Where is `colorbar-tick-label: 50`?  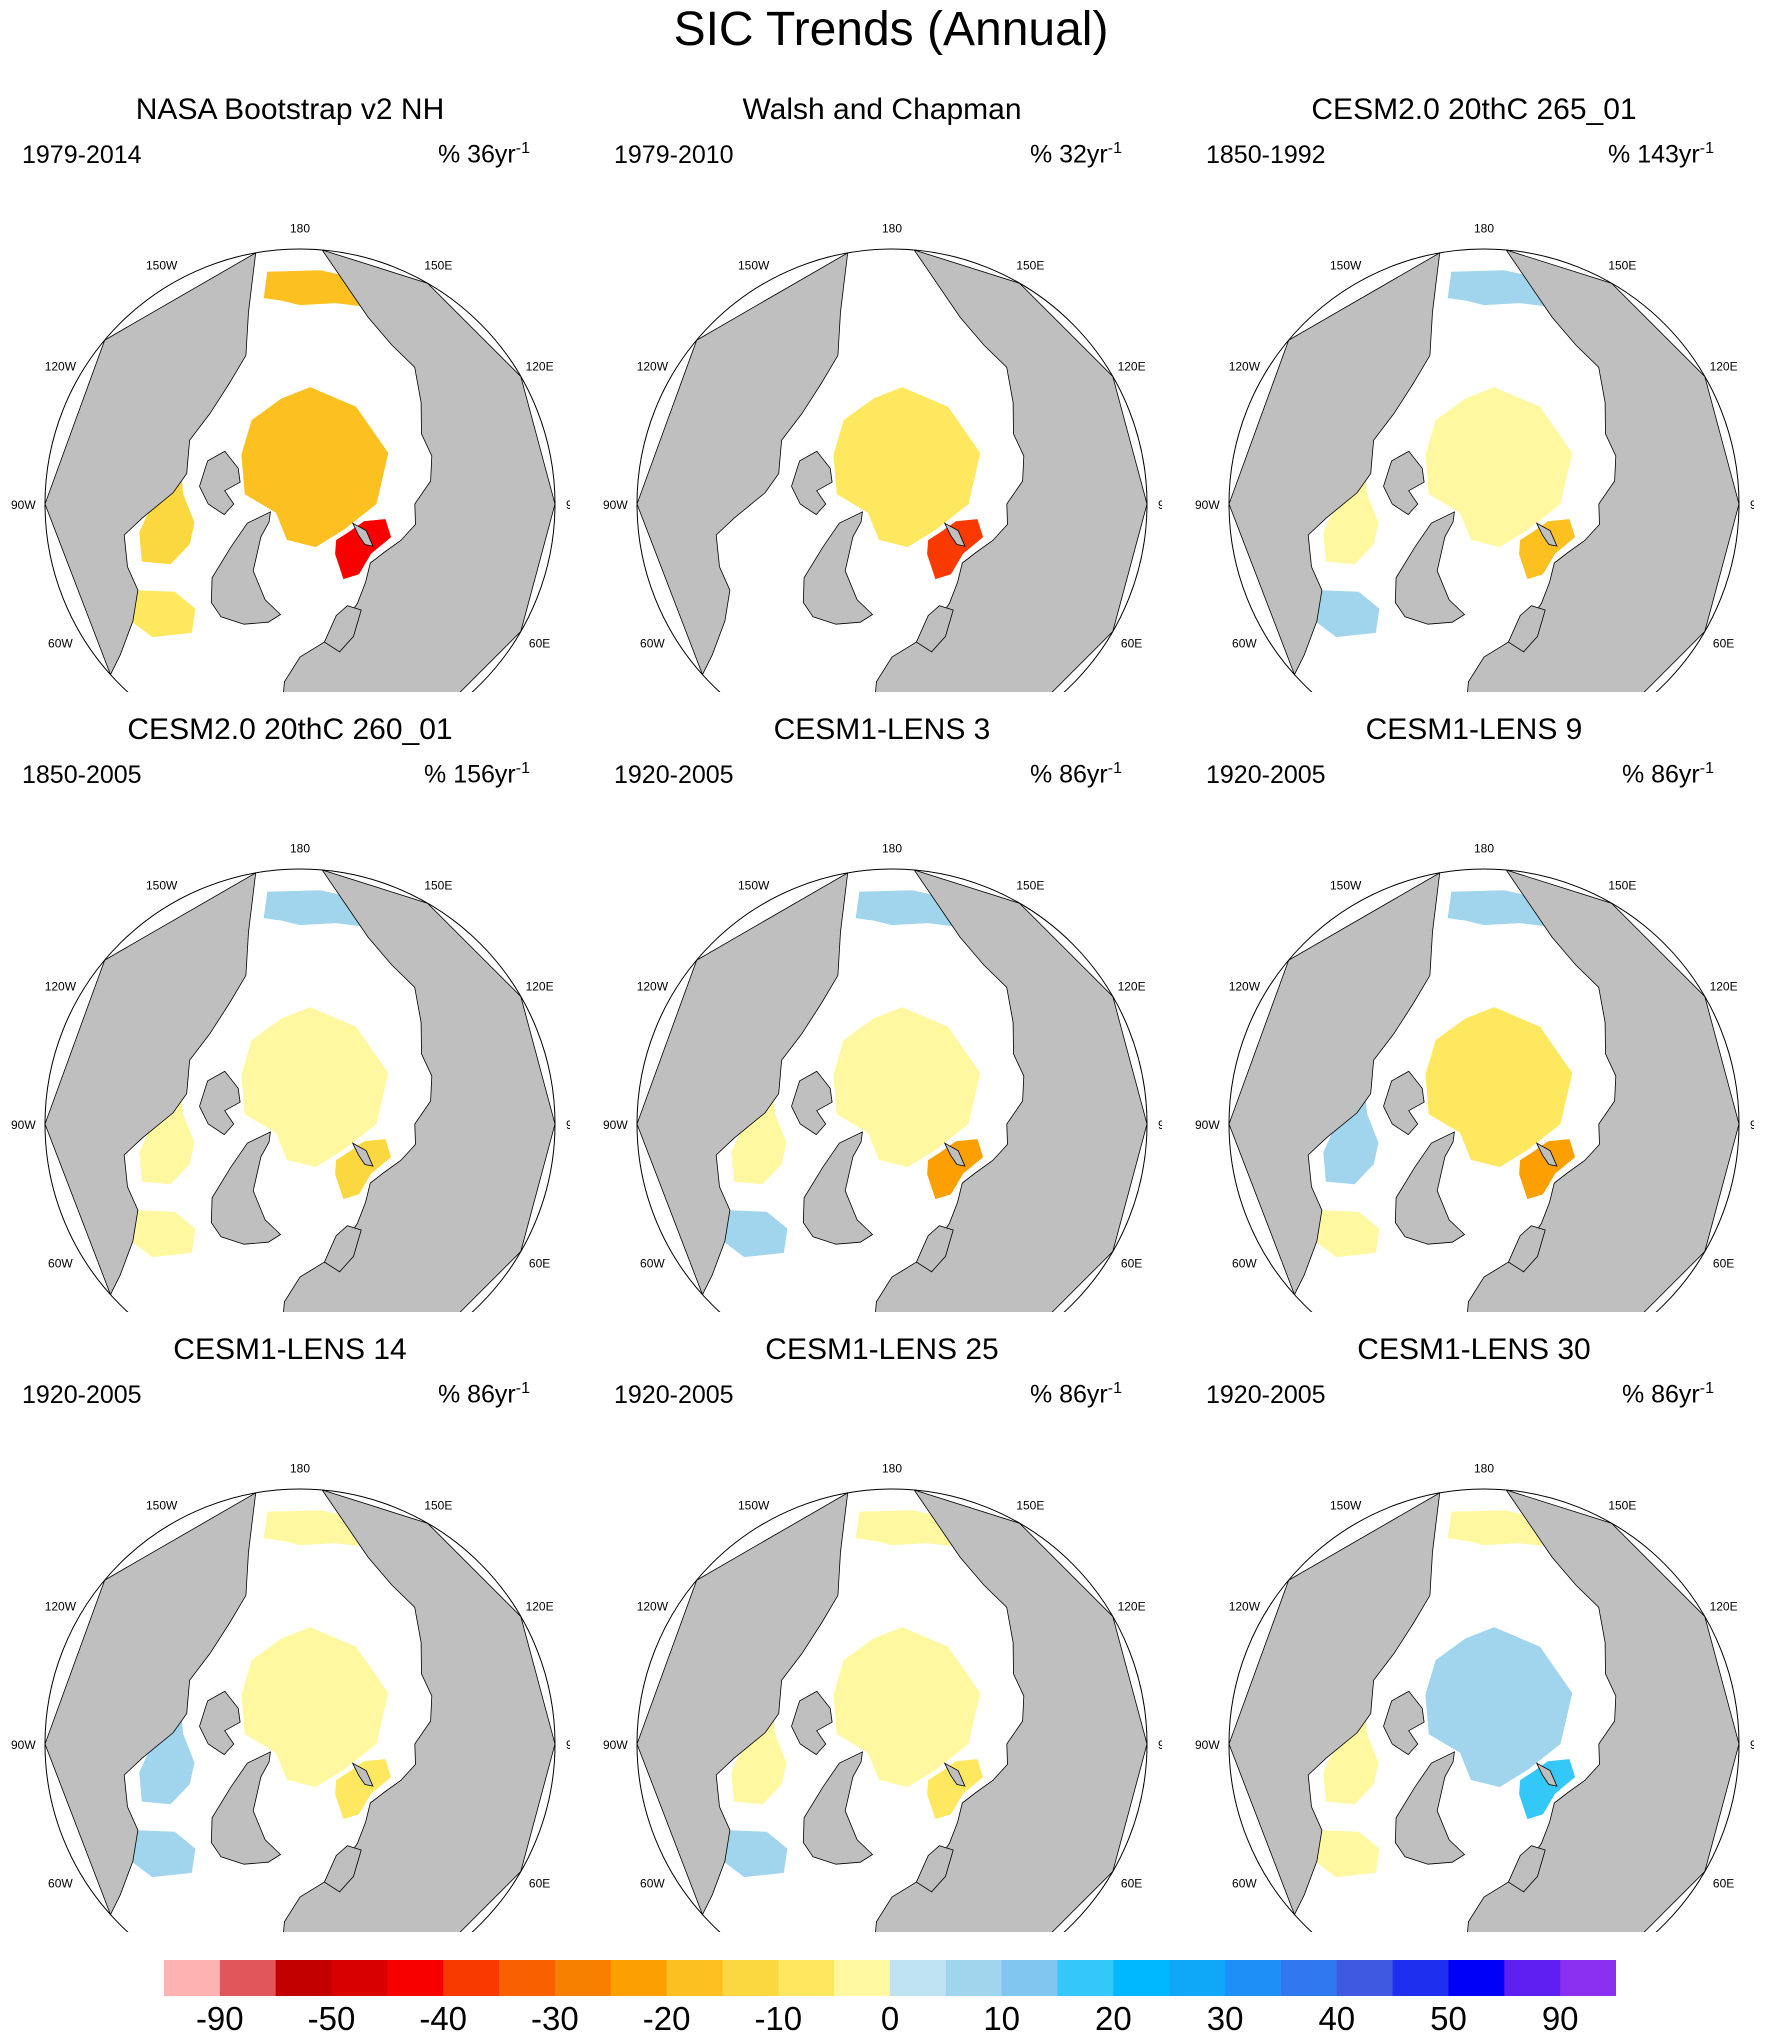
colorbar-tick-label: 50 is located at coordinates (1448, 2018).